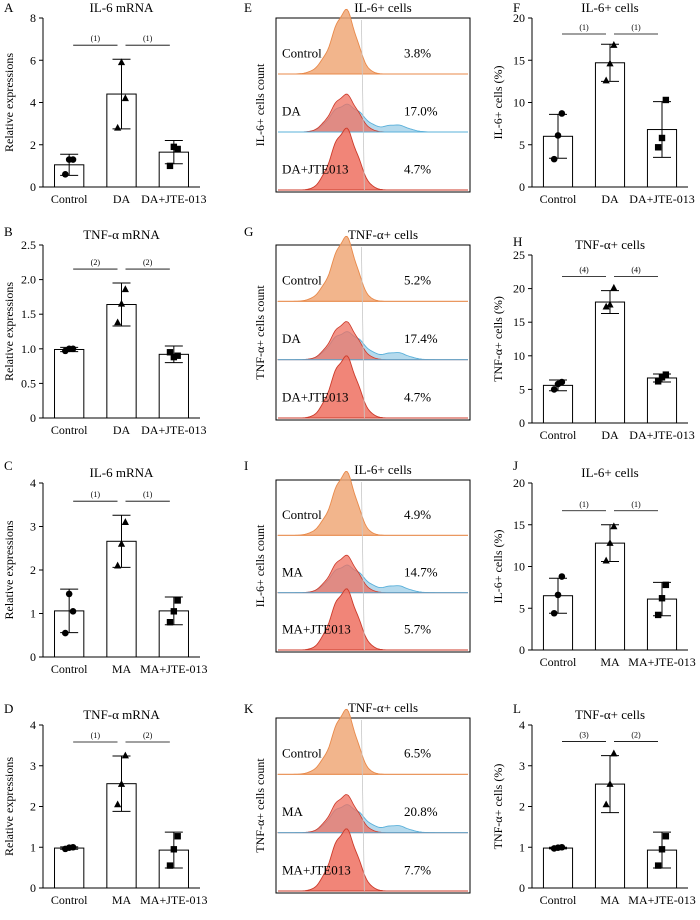 This screenshot has height=920, width=700. Describe the element at coordinates (9, 569) in the screenshot. I see `y-axis-label: Relative expressions` at that location.